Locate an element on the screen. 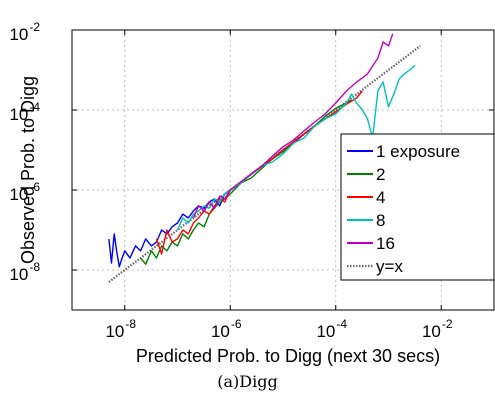 The image size is (495, 401). y-tick-exponent: -8 is located at coordinates (34, 267).